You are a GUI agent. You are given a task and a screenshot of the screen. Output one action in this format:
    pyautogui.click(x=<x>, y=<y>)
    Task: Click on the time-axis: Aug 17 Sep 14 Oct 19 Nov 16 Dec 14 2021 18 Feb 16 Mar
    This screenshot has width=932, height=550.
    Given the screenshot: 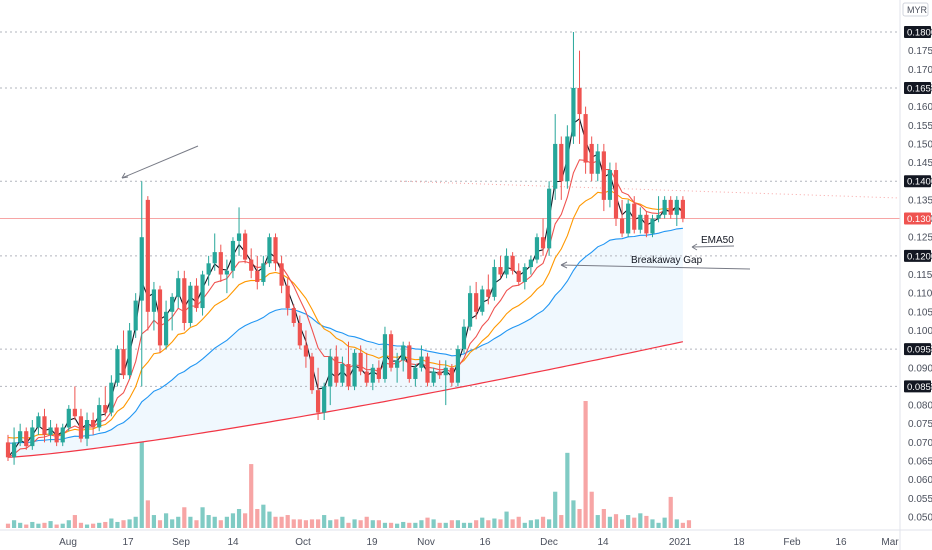 What is the action you would take?
    pyautogui.click(x=466, y=538)
    